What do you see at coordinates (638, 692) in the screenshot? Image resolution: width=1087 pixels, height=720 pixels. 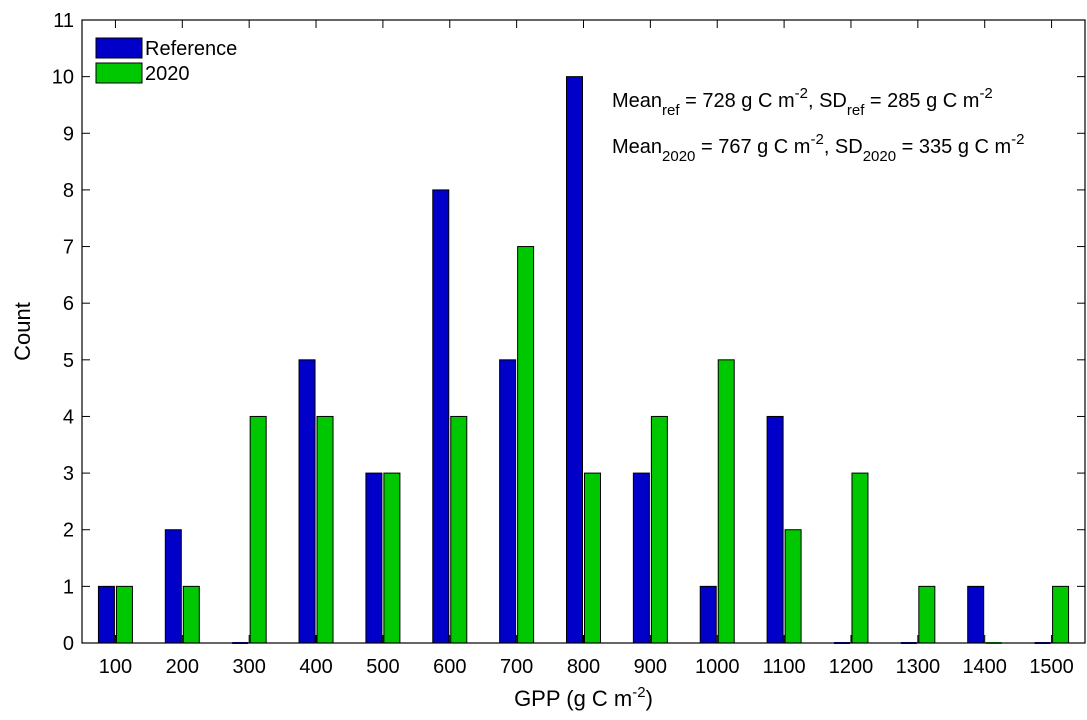 I see `x-axis-title-sup: -2` at bounding box center [638, 692].